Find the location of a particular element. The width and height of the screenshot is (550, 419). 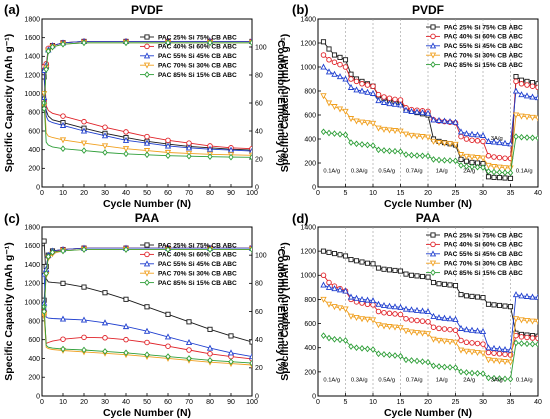

chart-title: PAA is located at coordinates (428, 218).